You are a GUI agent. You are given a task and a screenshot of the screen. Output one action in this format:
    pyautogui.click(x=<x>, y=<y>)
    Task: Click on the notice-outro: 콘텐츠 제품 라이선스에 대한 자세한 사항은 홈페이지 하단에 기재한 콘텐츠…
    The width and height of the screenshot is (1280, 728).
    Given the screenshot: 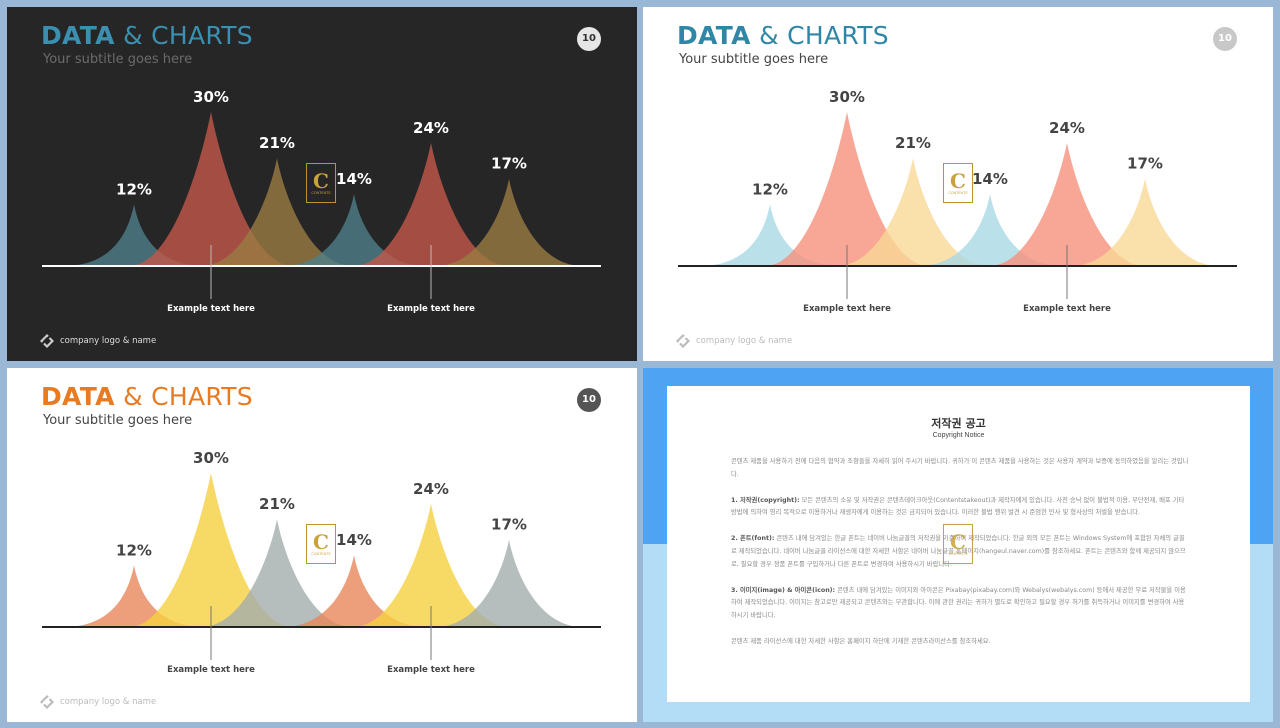 What is the action you would take?
    pyautogui.click(x=861, y=641)
    